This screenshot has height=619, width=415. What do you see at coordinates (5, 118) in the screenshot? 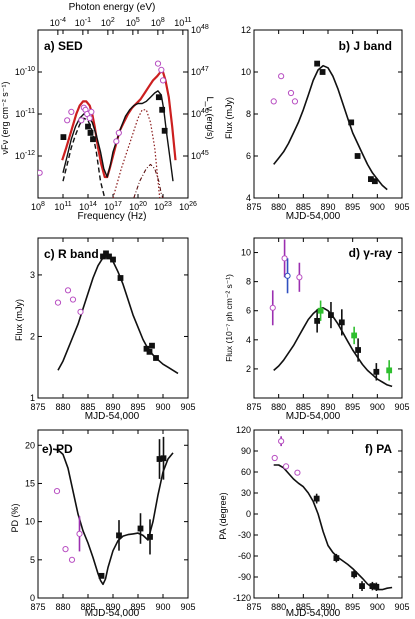
I see `sed-y-axis-label: νFν (erg cm⁻² s⁻¹)` at bounding box center [5, 118].